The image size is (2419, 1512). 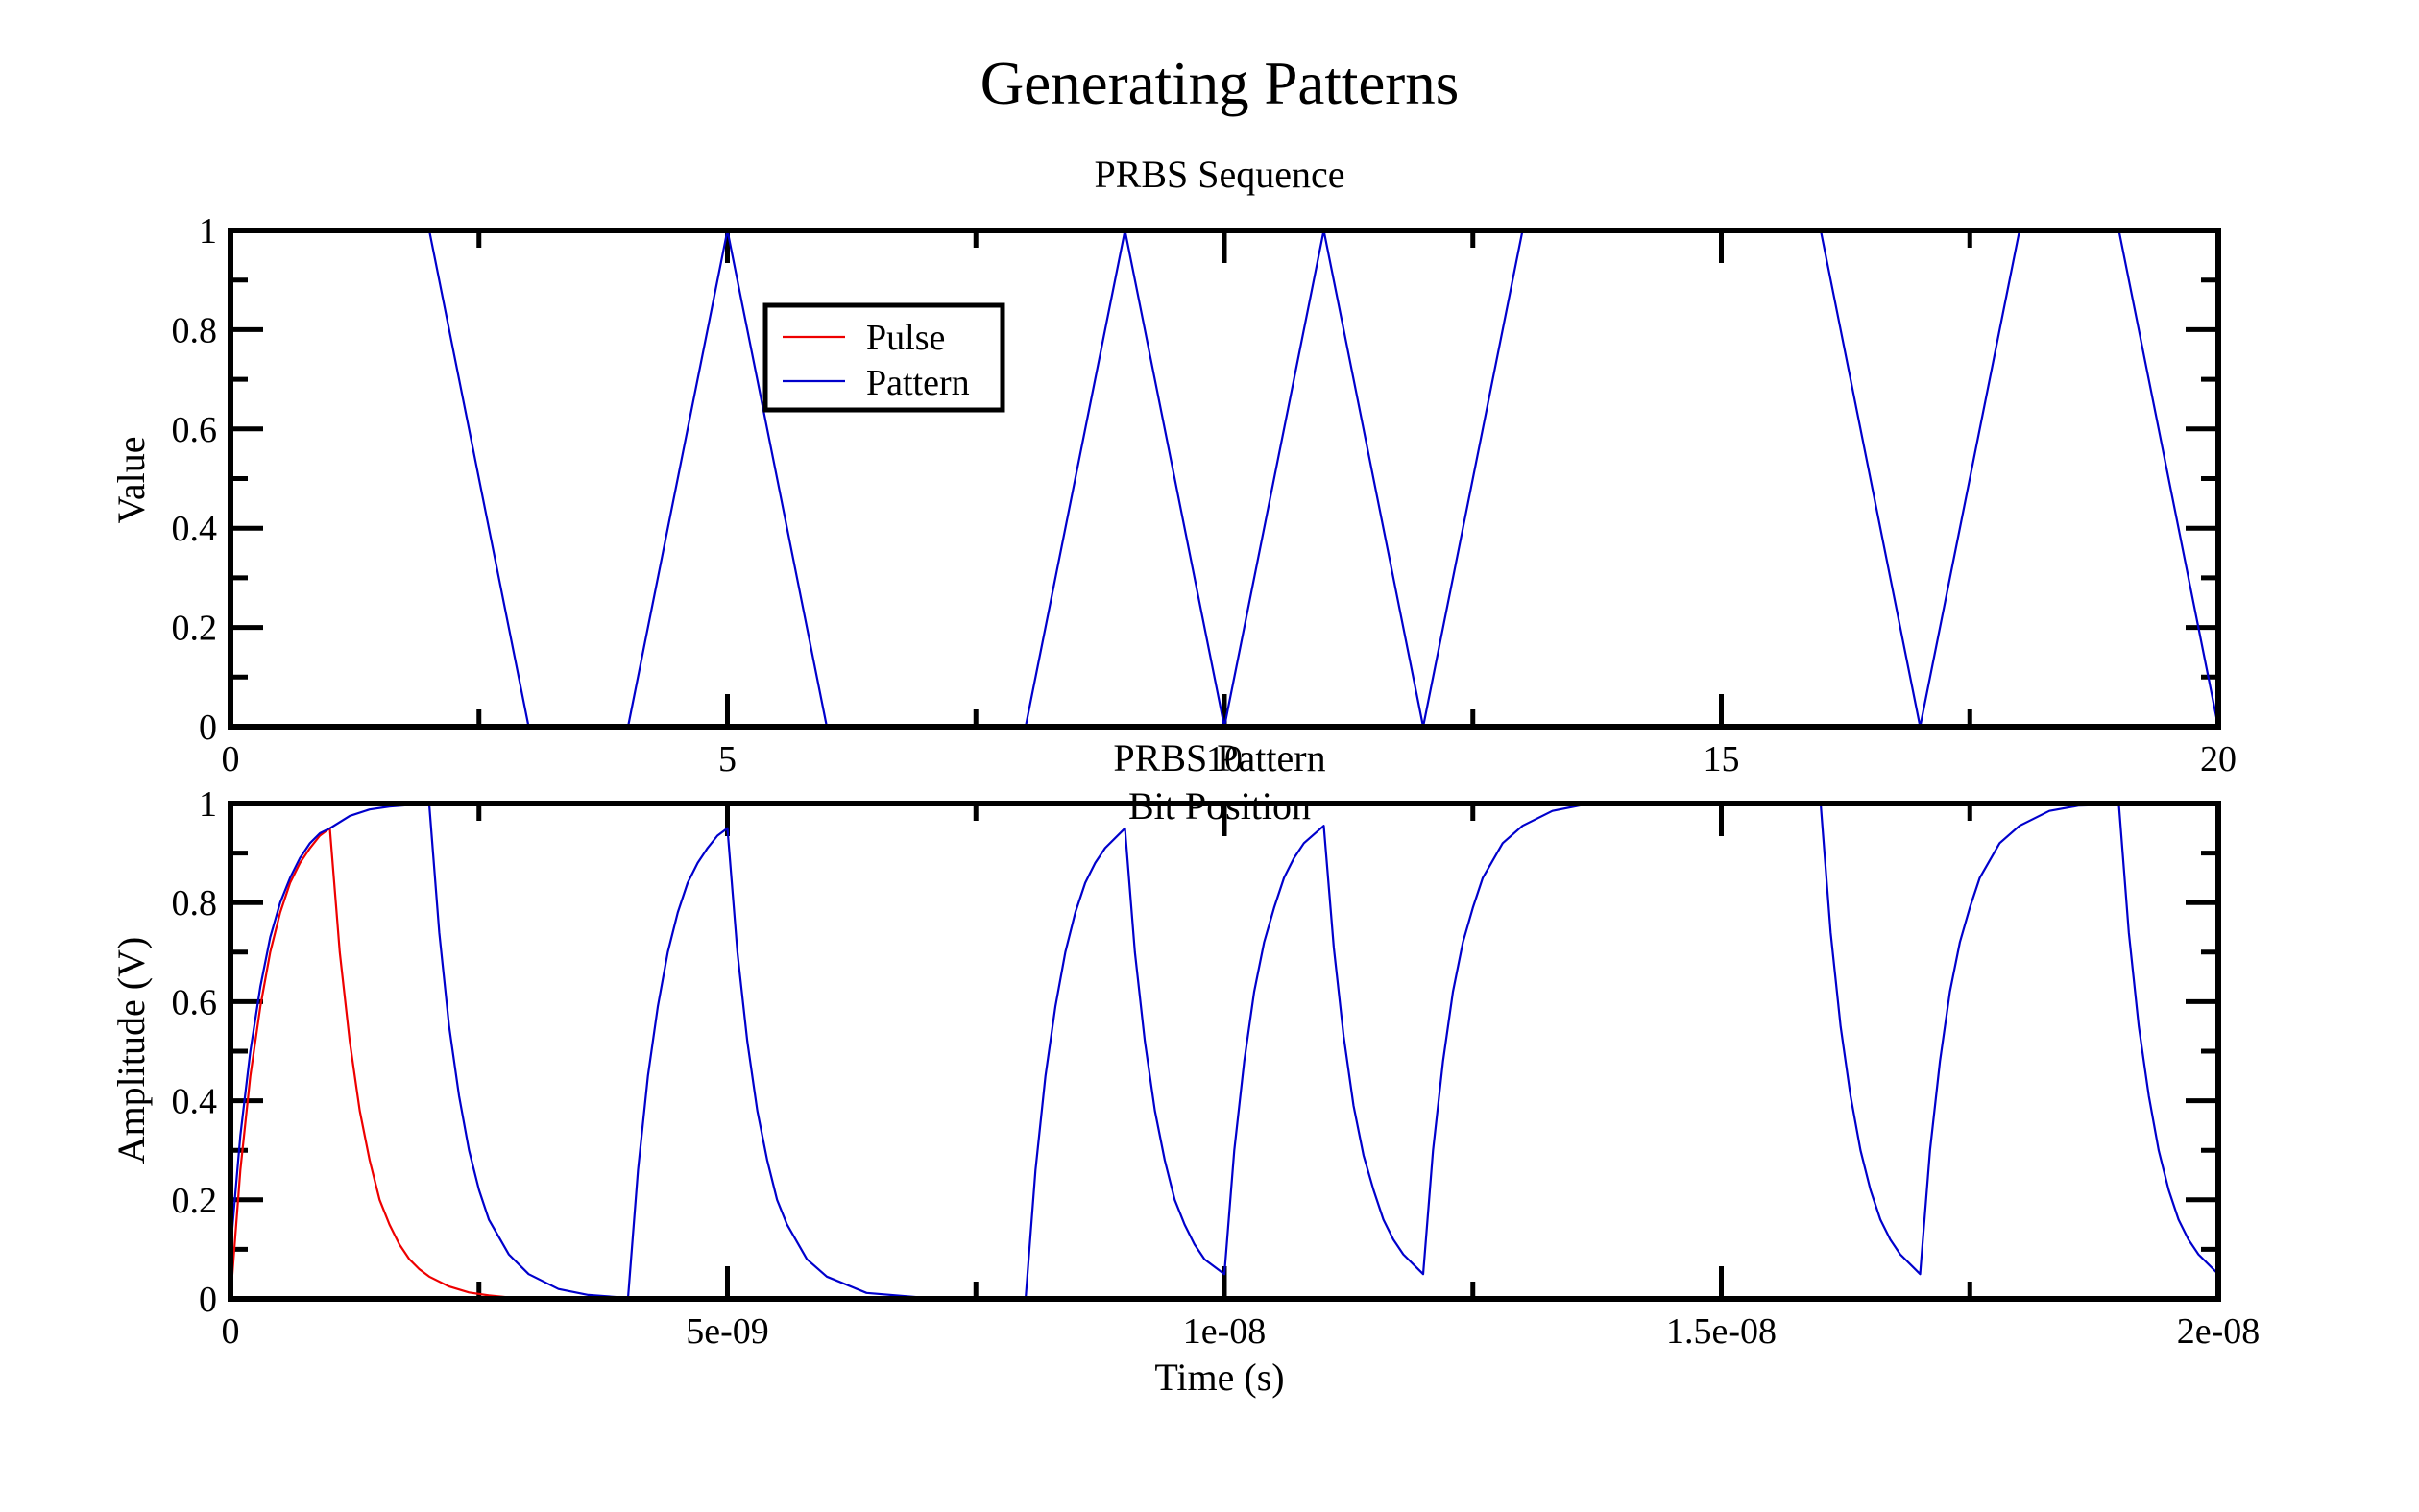 What do you see at coordinates (1220, 83) in the screenshot?
I see `figure-title: Generating Patterns` at bounding box center [1220, 83].